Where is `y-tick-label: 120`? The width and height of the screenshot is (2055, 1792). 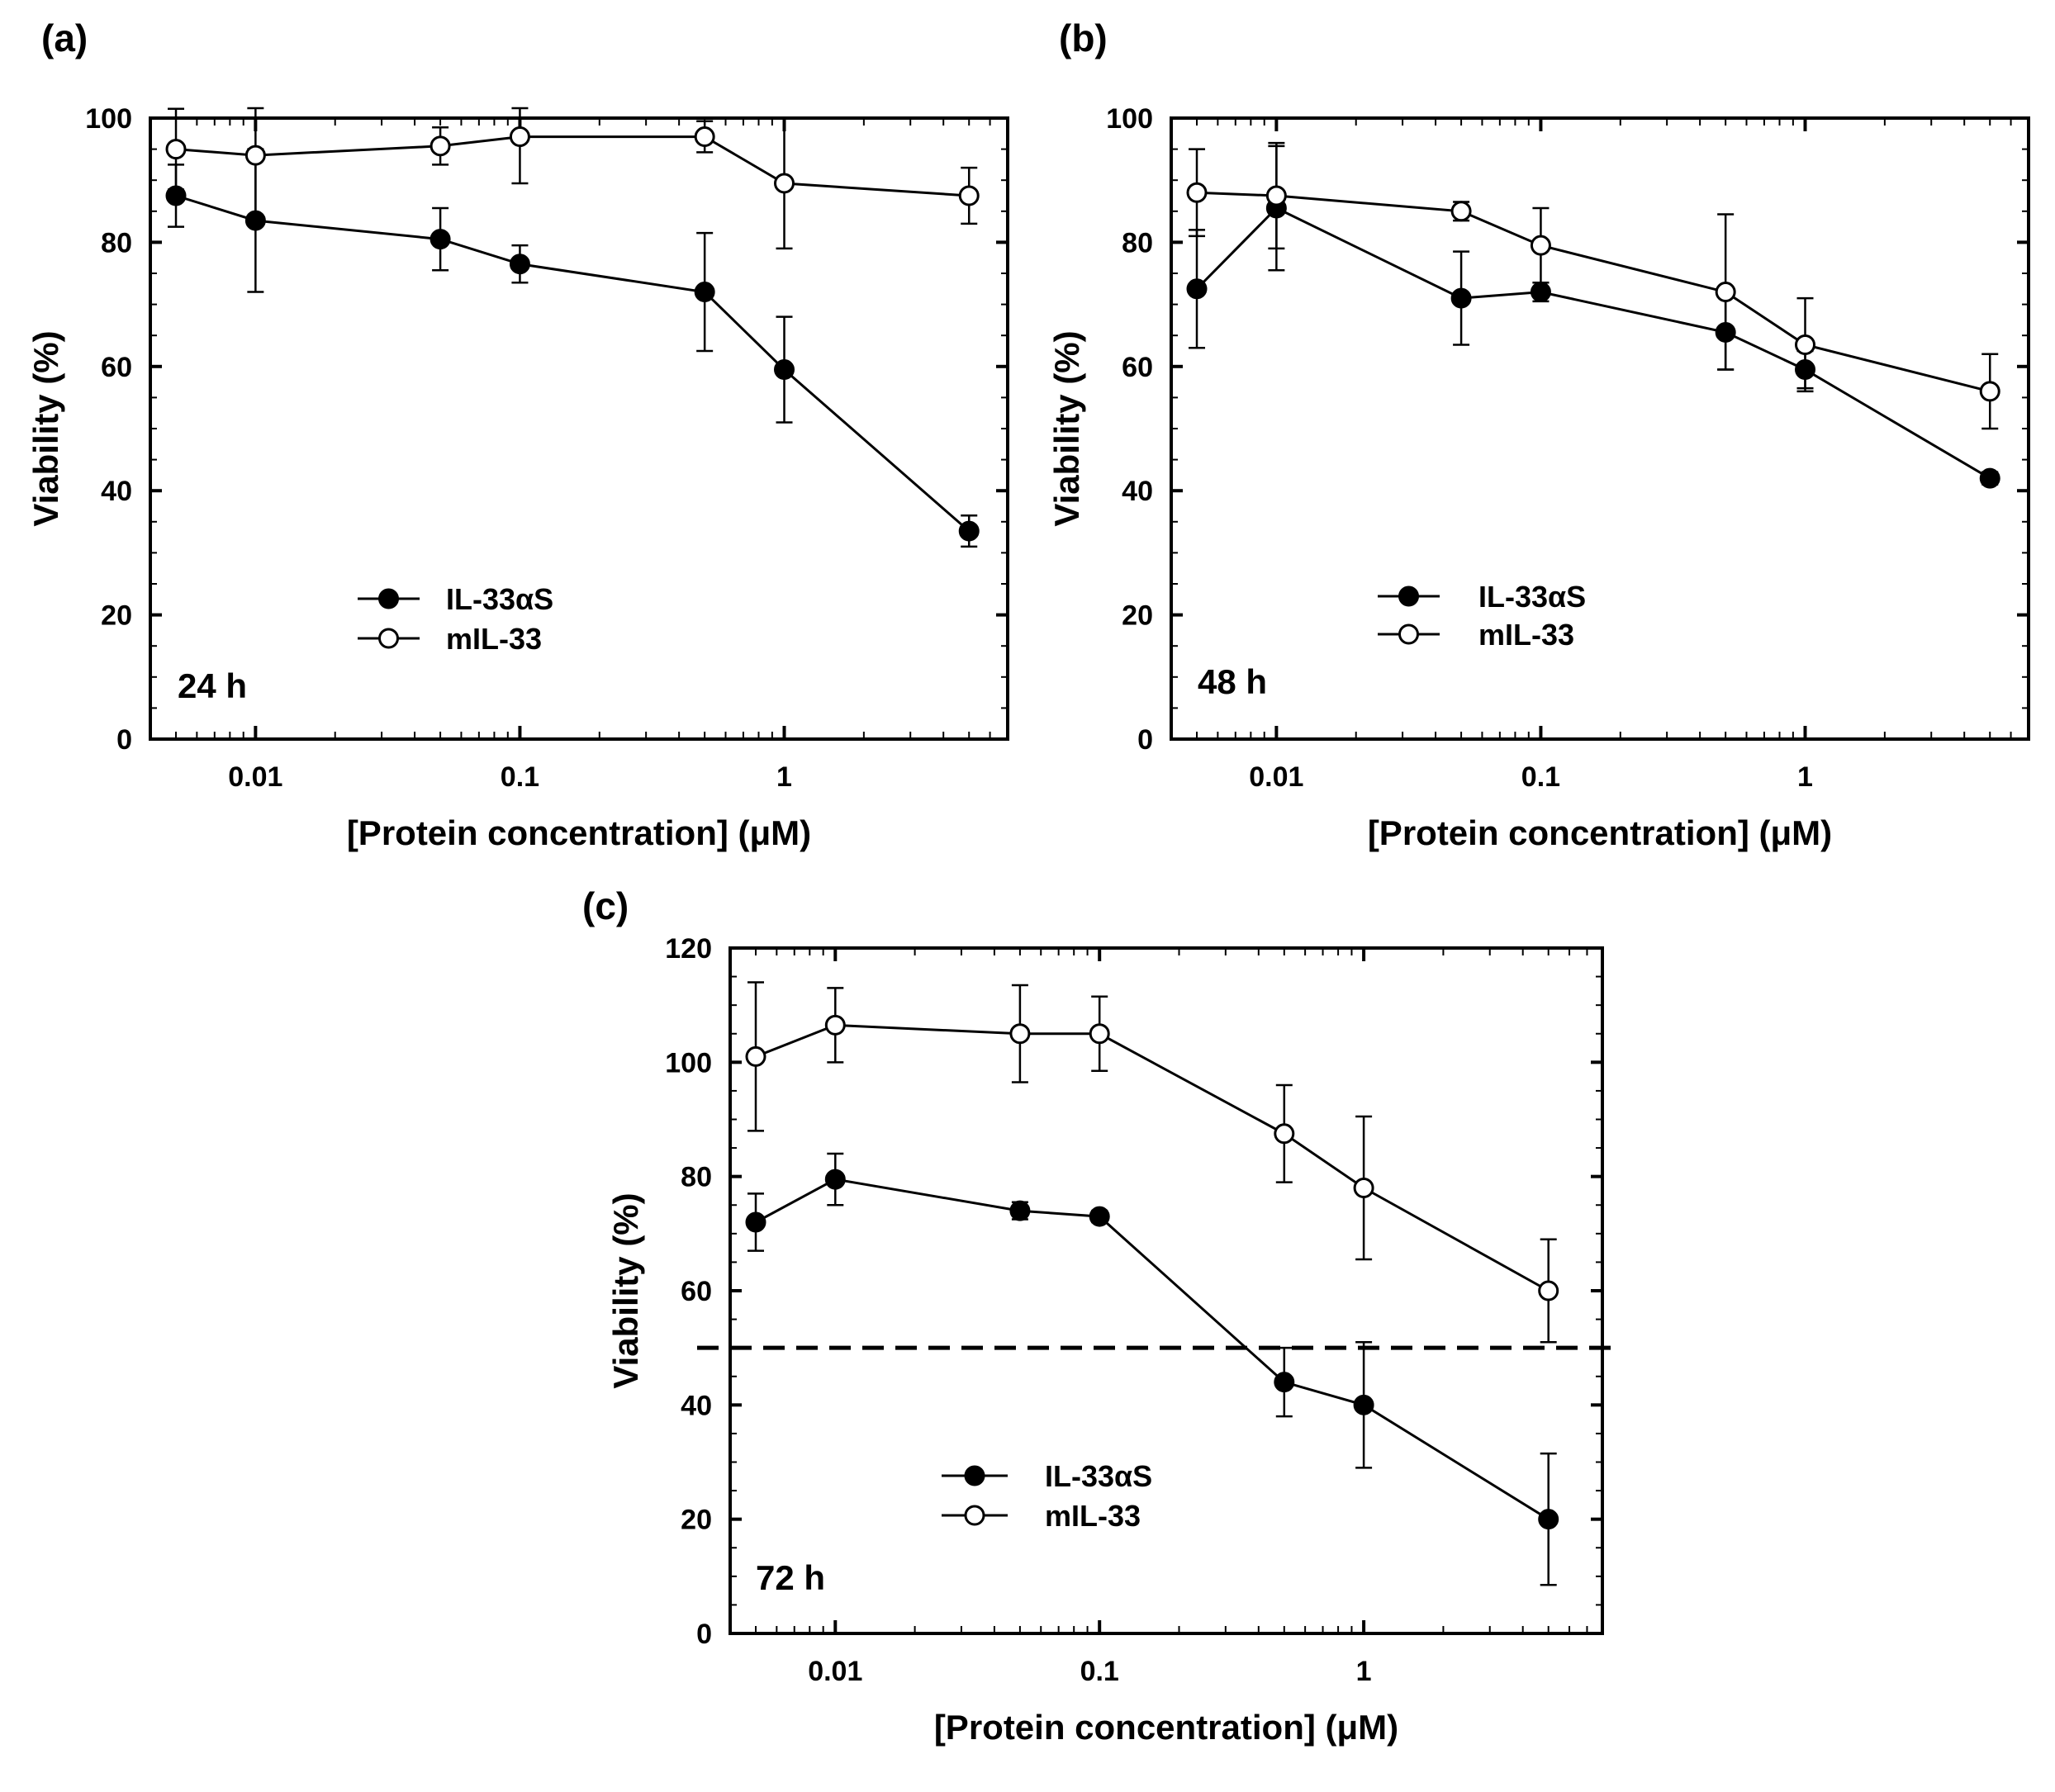 y-tick-label: 120 is located at coordinates (688, 949).